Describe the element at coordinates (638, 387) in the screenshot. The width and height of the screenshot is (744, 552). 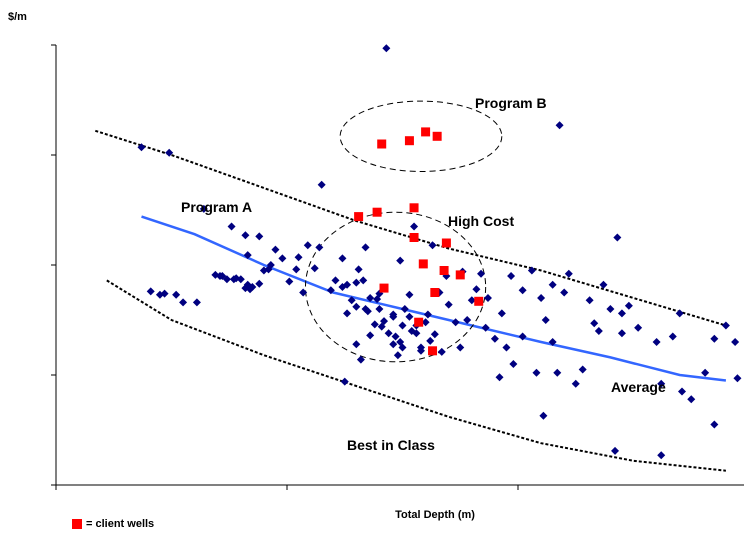
I see `annotation-average: Average` at that location.